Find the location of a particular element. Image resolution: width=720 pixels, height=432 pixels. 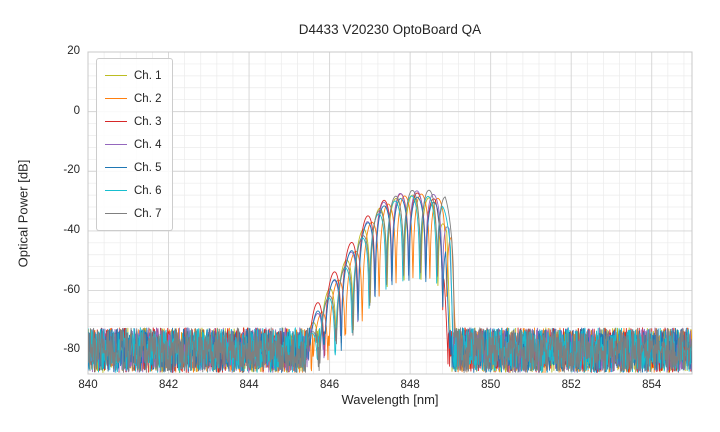

legend-item-label: Ch. 4 is located at coordinates (148, 144).